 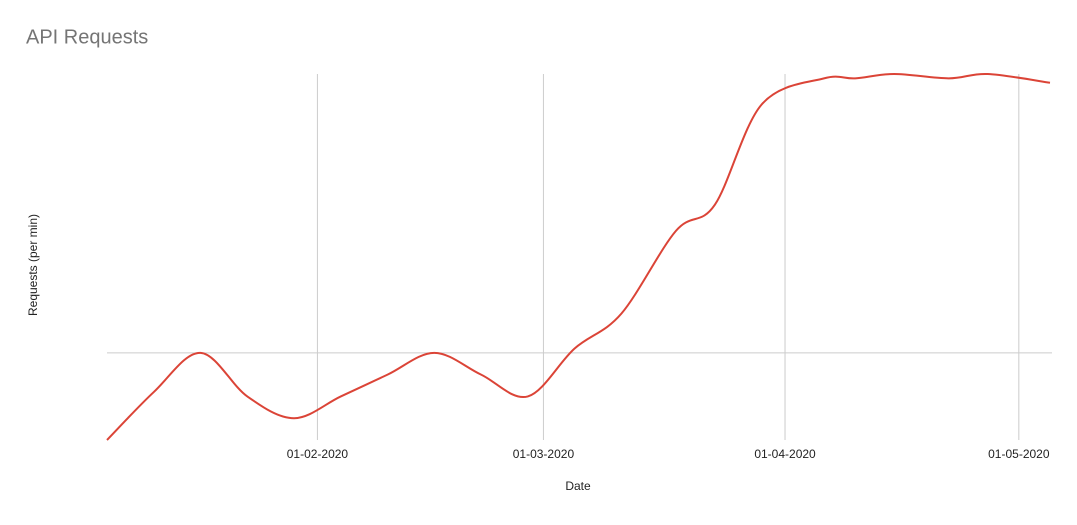 I want to click on x-tick-label: 01-03-2020, so click(x=544, y=454).